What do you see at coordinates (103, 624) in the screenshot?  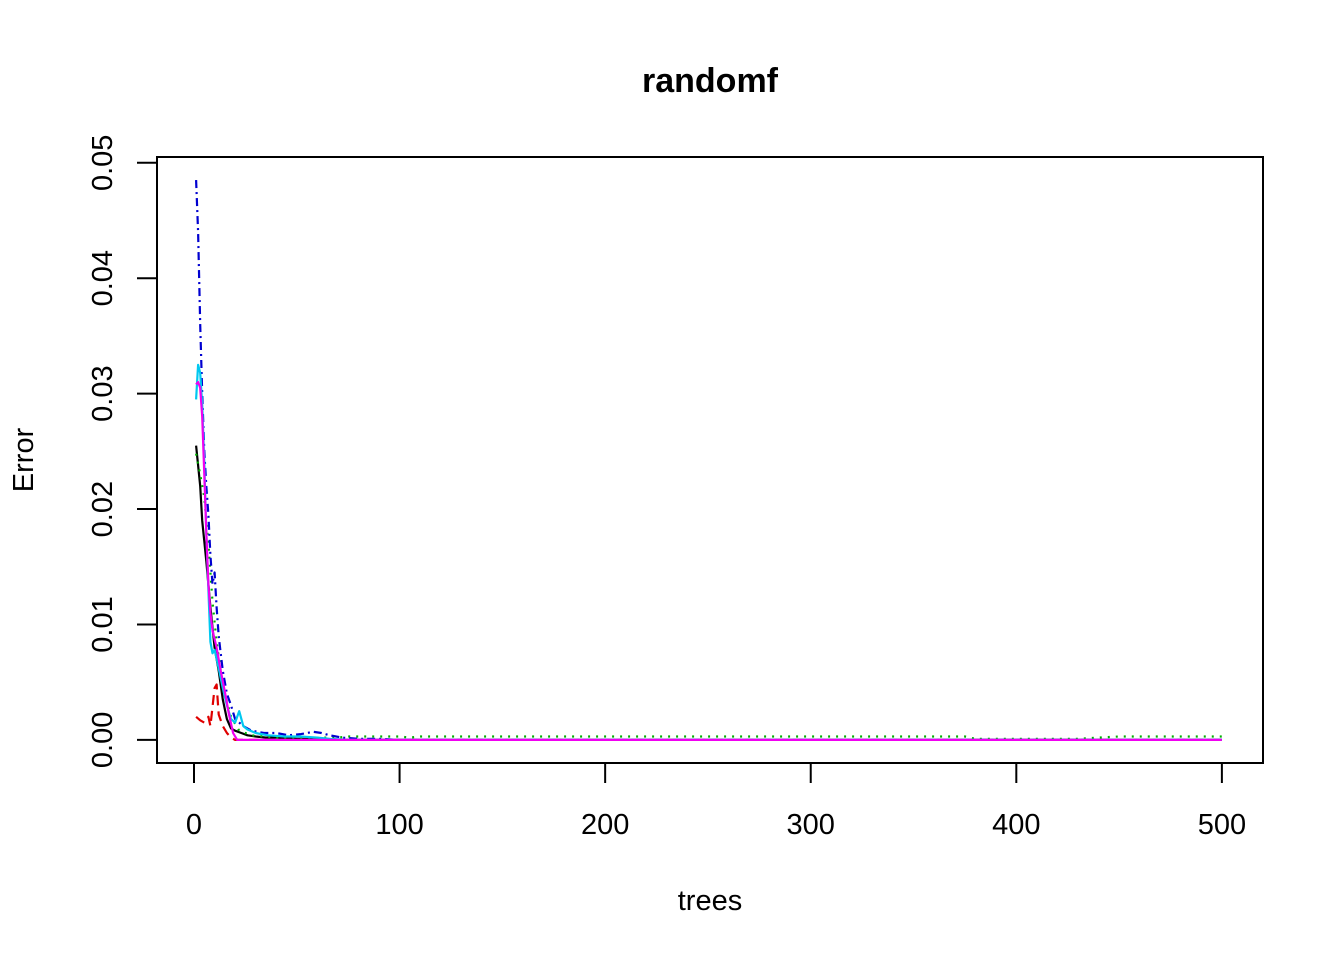 I see `y-tick-label-1: 0.01` at bounding box center [103, 624].